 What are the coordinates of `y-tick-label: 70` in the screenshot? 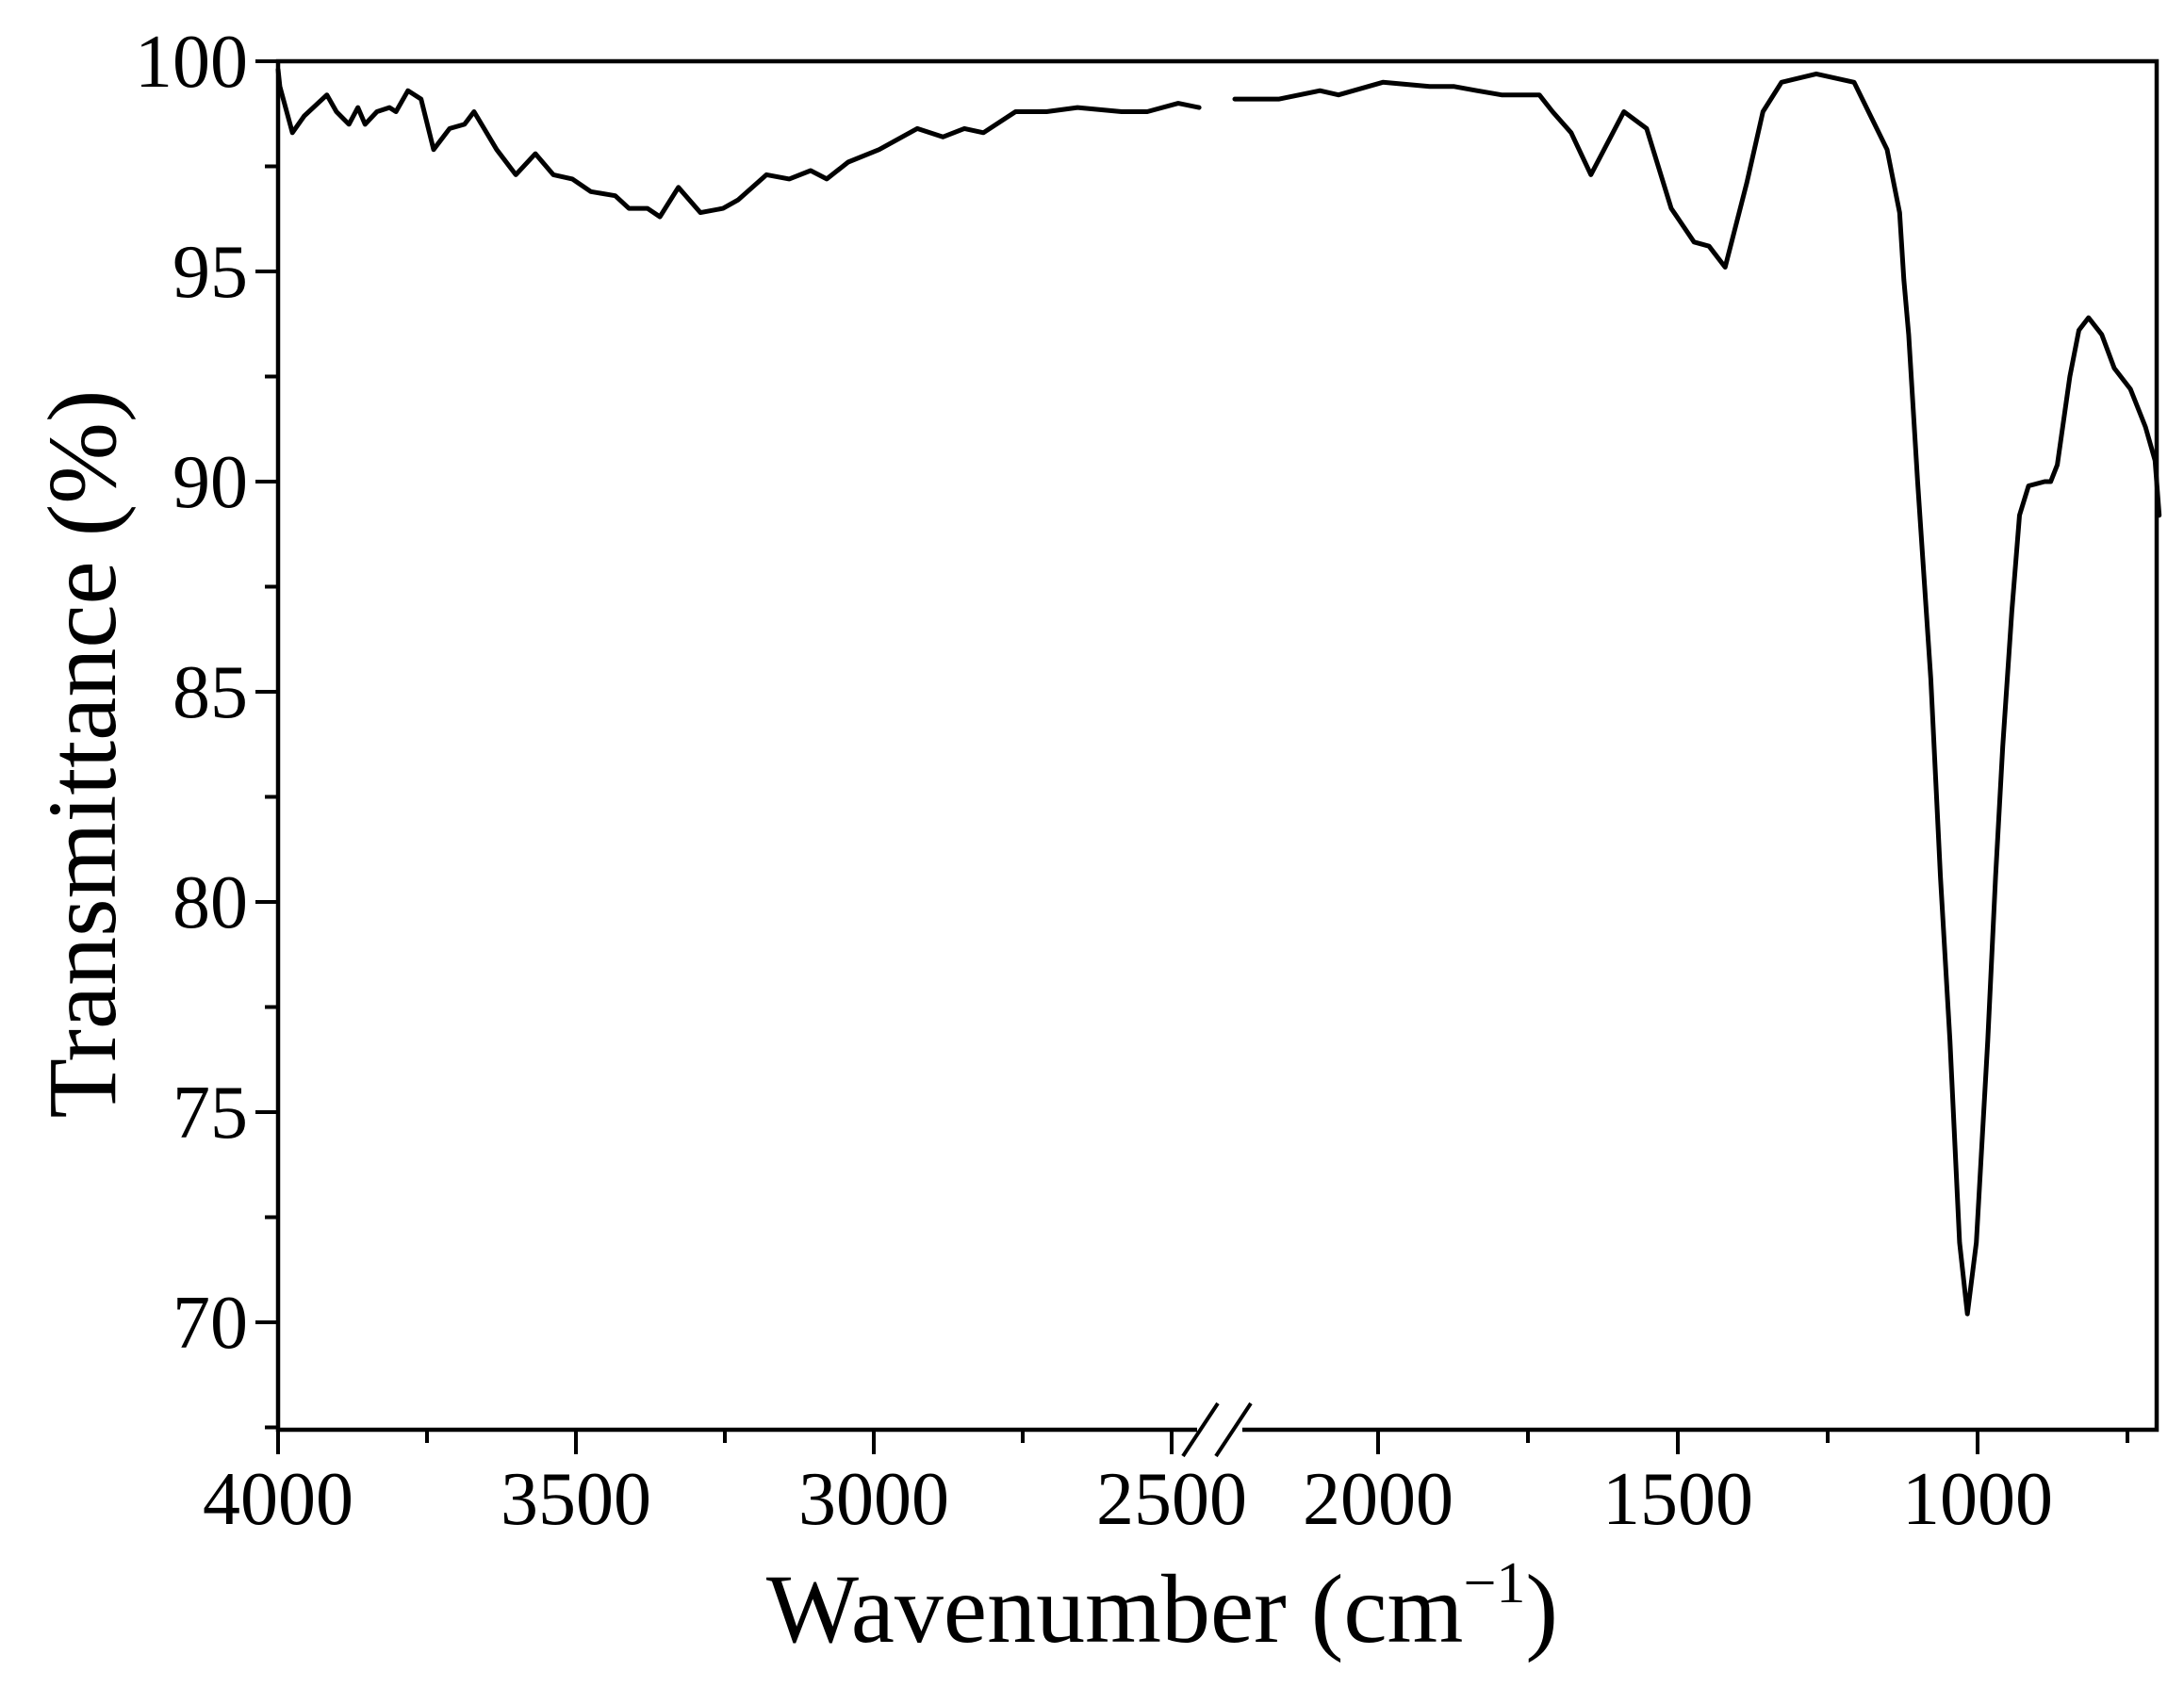 It's located at (210, 1323).